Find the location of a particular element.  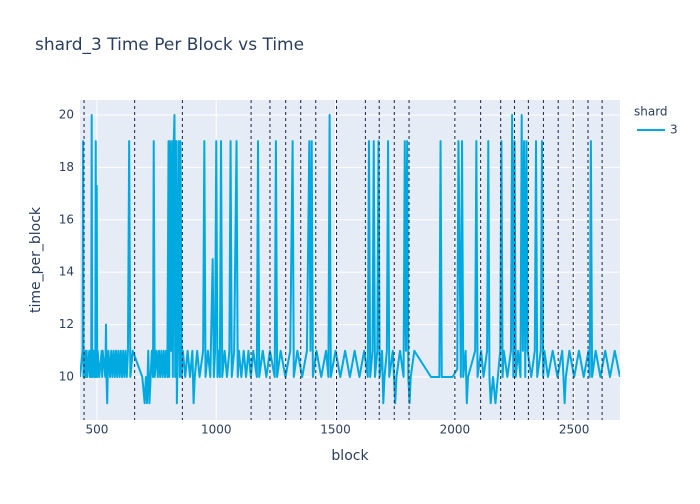

x-tick-label: 1000 is located at coordinates (216, 430).